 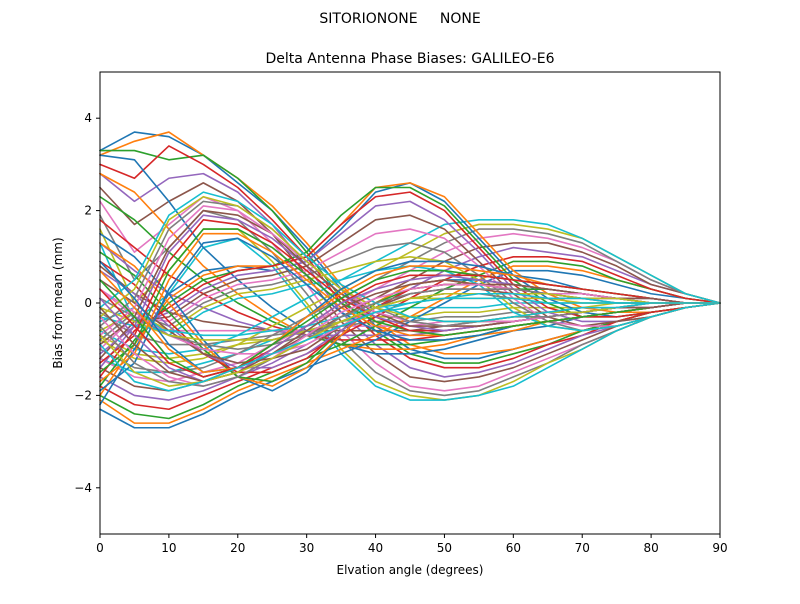 What do you see at coordinates (409, 59) in the screenshot?
I see `chart-title: Delta Antenna Phase Biases: GALILEO-E6` at bounding box center [409, 59].